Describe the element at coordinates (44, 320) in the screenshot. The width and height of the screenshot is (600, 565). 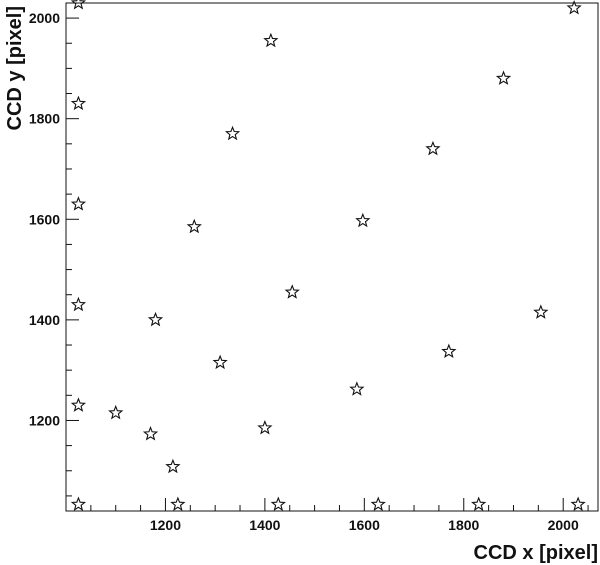
I see `y-tick-label: 1400` at that location.